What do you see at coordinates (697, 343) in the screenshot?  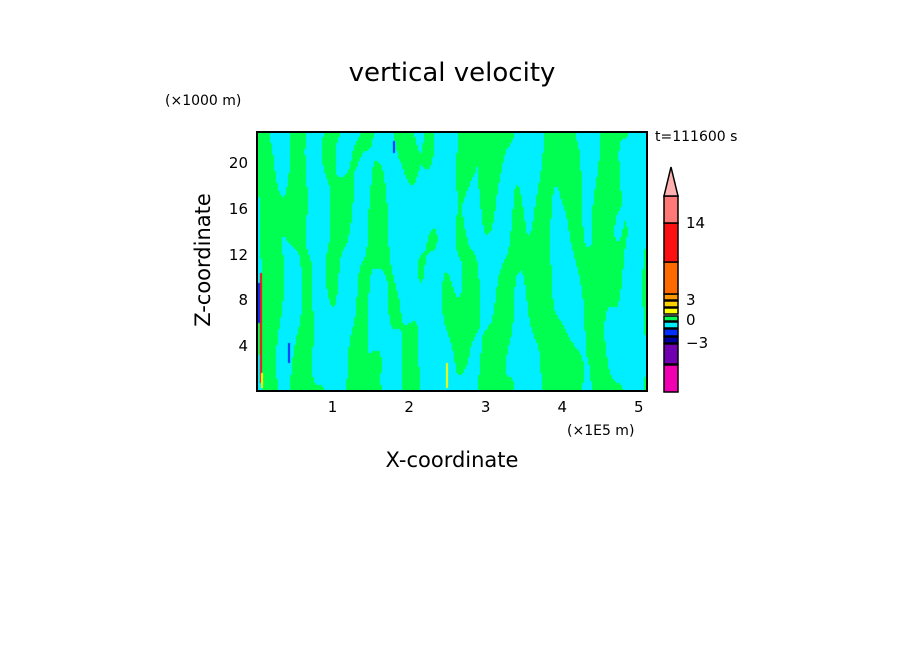 I see `colorbar-label: −3` at bounding box center [697, 343].